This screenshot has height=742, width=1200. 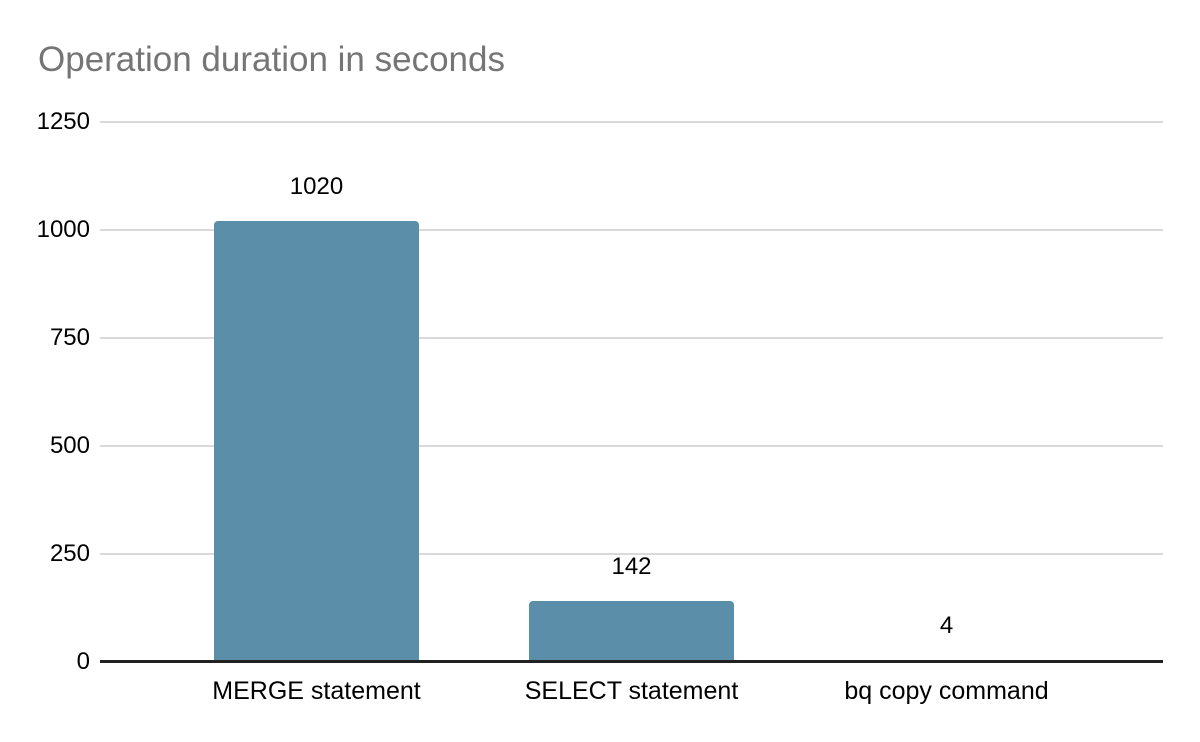 I want to click on y-axis-tick-label: 250, so click(x=69, y=553).